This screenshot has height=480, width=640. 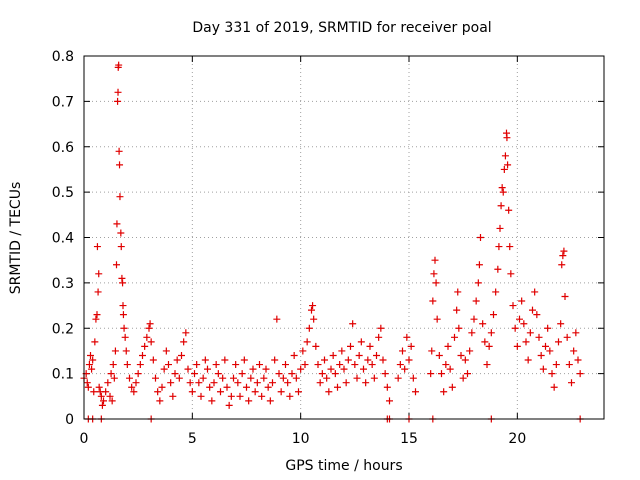 I want to click on y-tick-labels: 0 0.1 0.2 0.3 0.4 0.5 0.6 0.7 0.8, so click(x=63, y=238).